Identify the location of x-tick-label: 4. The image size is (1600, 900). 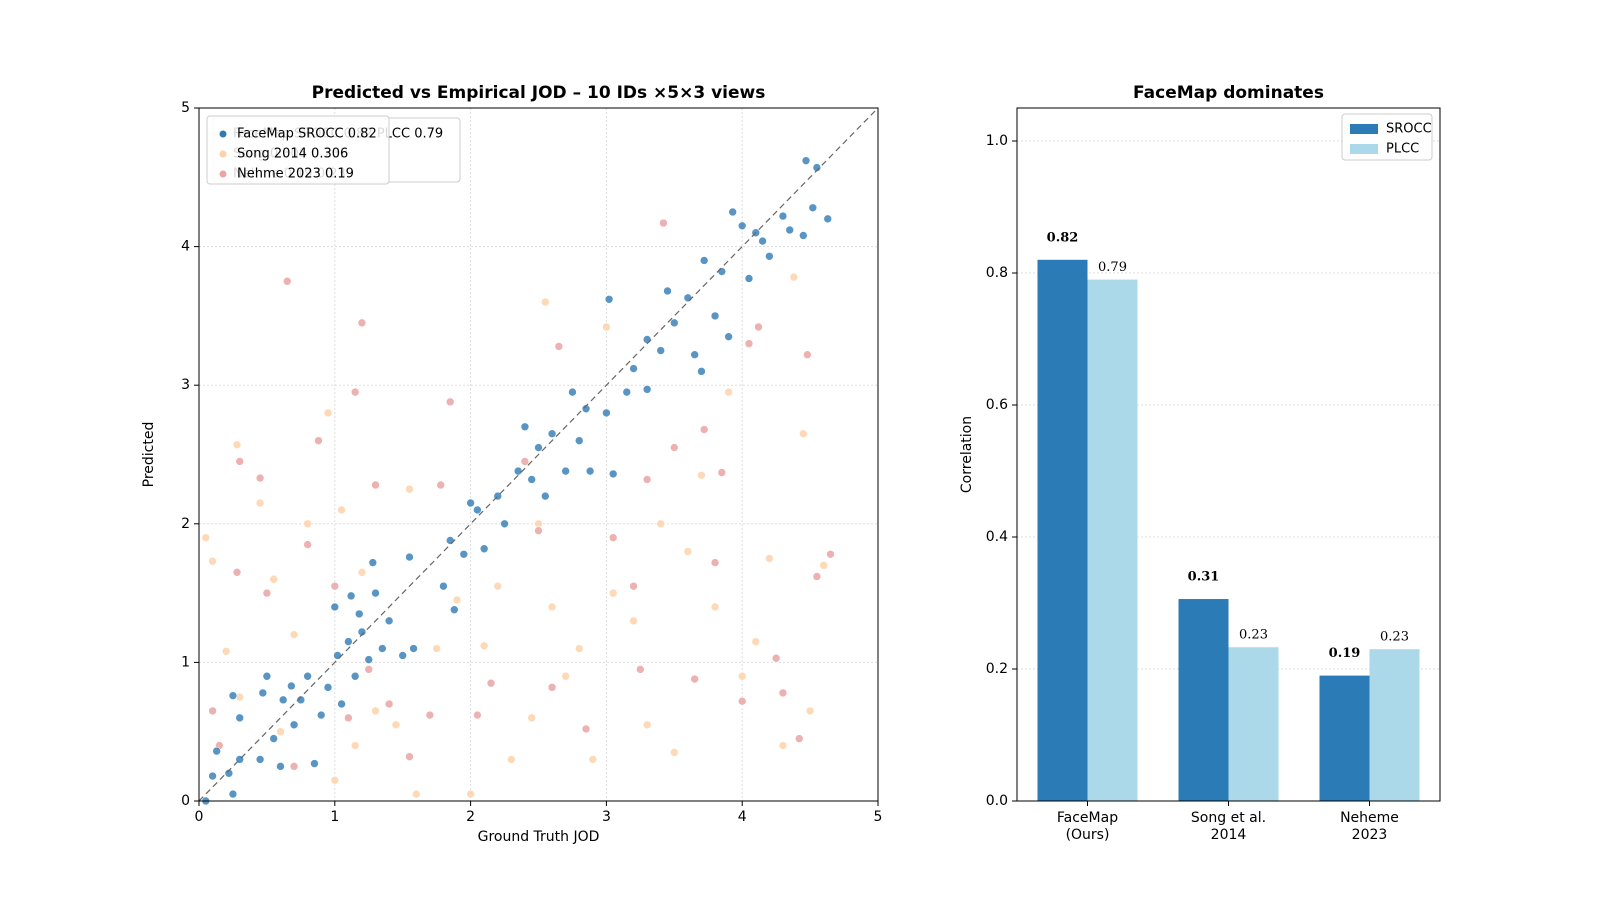
(742, 817).